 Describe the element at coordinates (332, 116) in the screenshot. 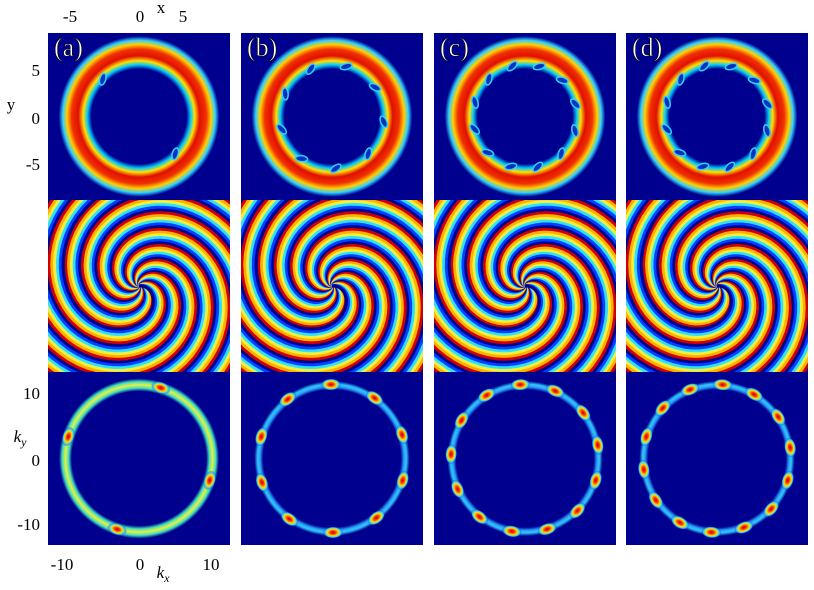

I see `ring` at that location.